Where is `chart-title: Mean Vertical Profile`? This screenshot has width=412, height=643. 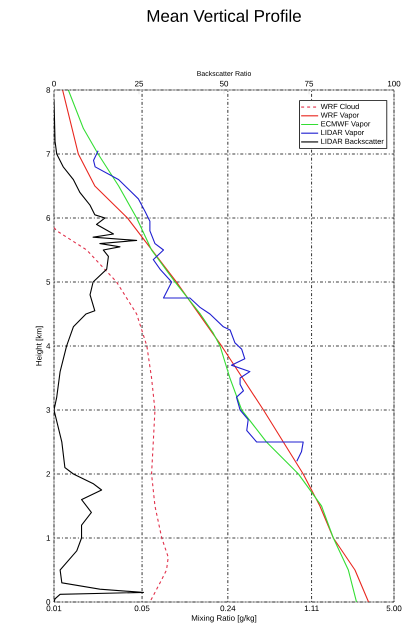
chart-title: Mean Vertical Profile is located at coordinates (224, 16).